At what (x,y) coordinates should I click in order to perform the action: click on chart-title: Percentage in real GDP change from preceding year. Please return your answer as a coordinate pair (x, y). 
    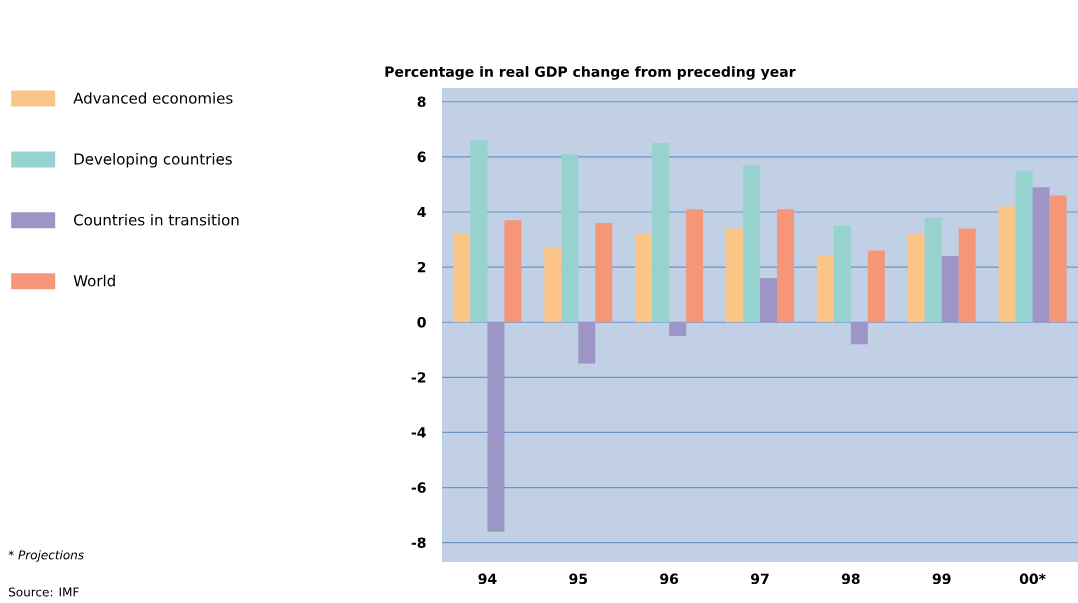
    Looking at the image, I should click on (590, 73).